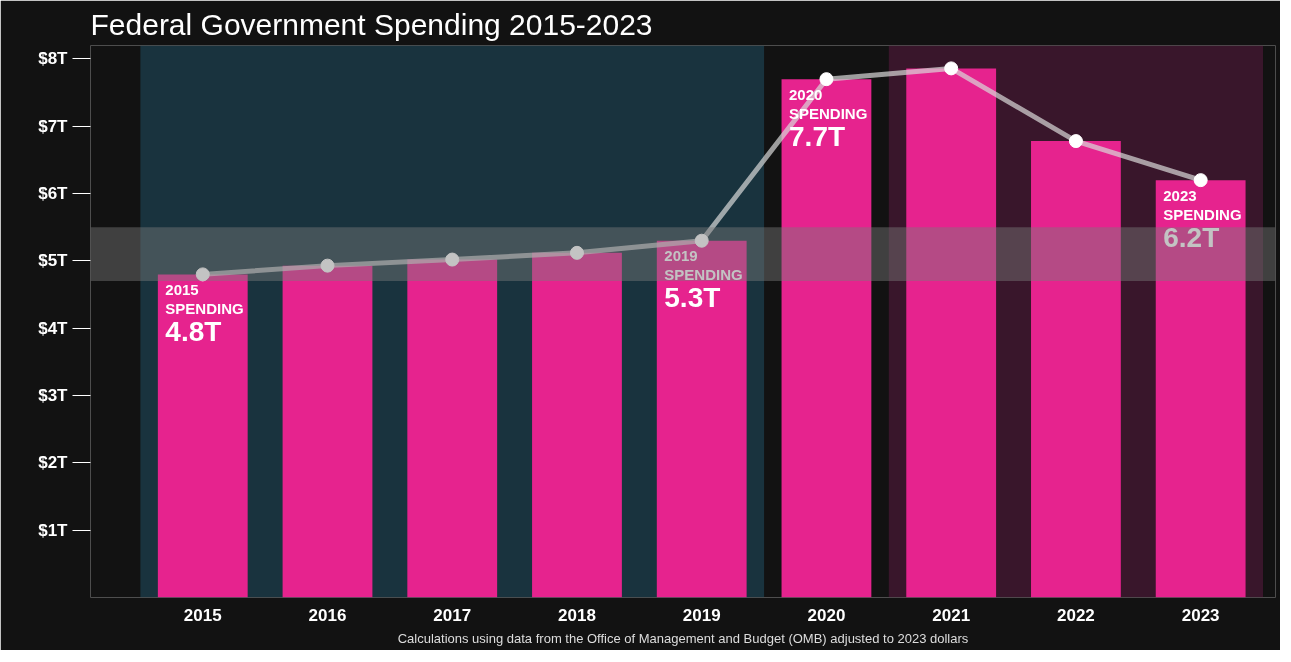 This screenshot has height=662, width=1291. What do you see at coordinates (951, 615) in the screenshot?
I see `x-tick-label: 2021` at bounding box center [951, 615].